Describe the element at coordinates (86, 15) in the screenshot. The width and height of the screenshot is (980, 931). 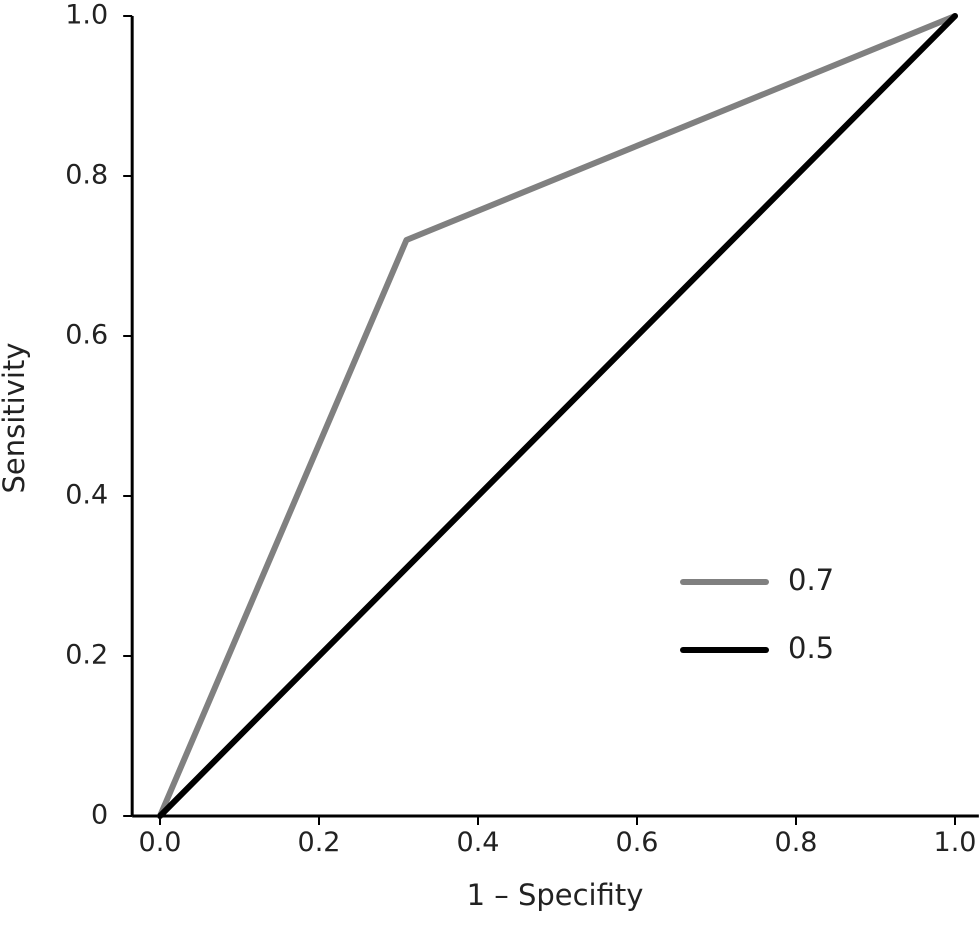
I see `y-tick-label: 1.0` at that location.